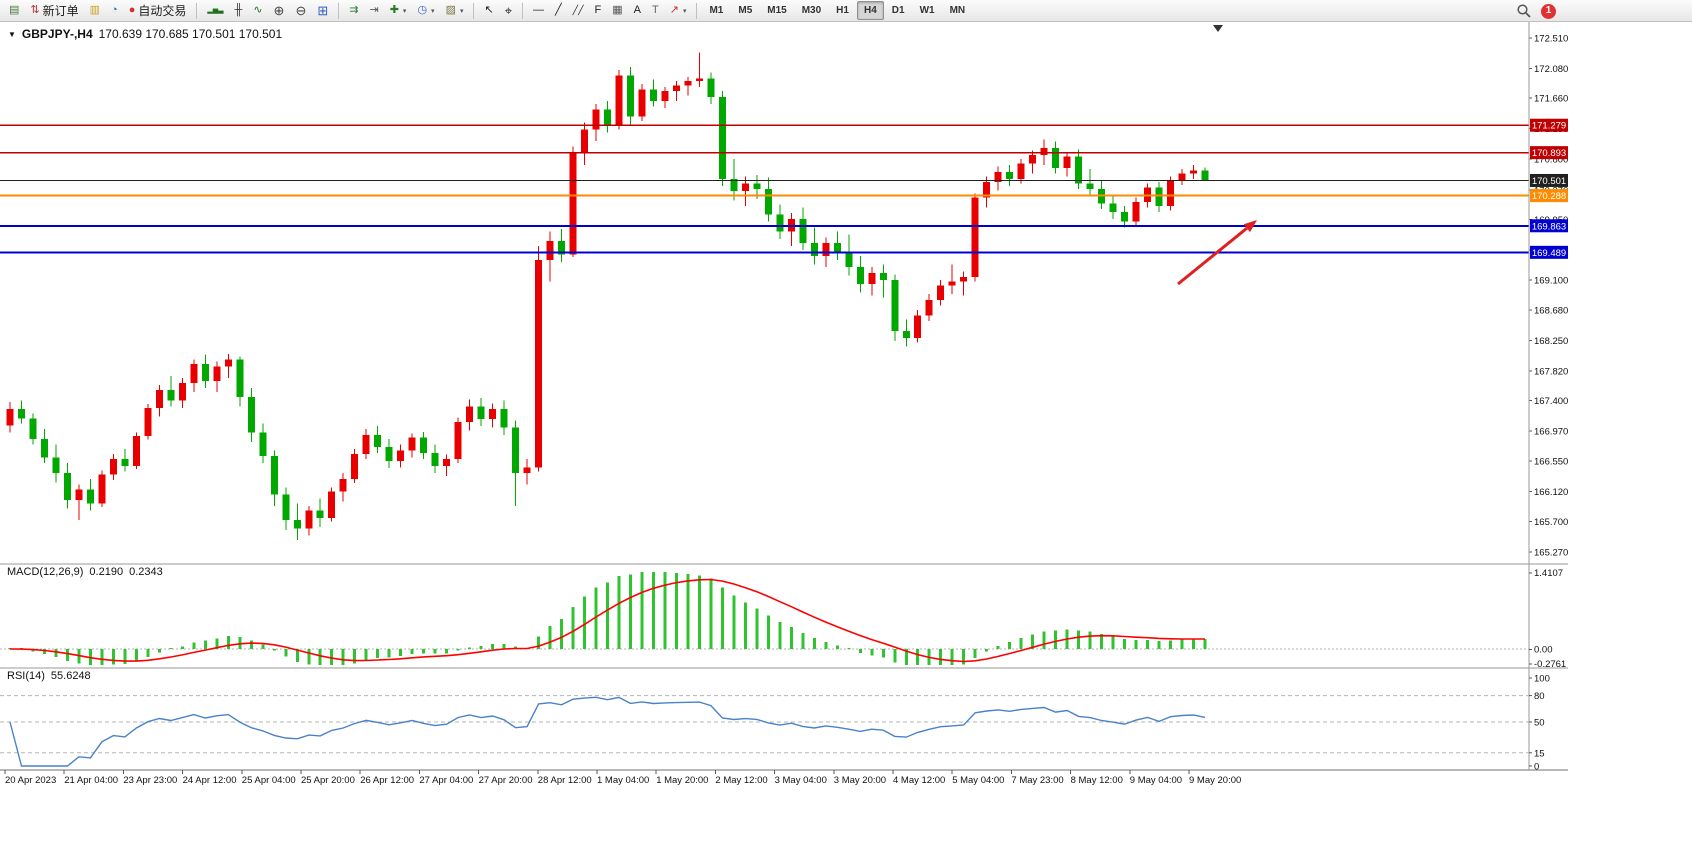 The width and height of the screenshot is (1692, 853). What do you see at coordinates (898, 10) in the screenshot?
I see `timeframe-d1-button: D1` at bounding box center [898, 10].